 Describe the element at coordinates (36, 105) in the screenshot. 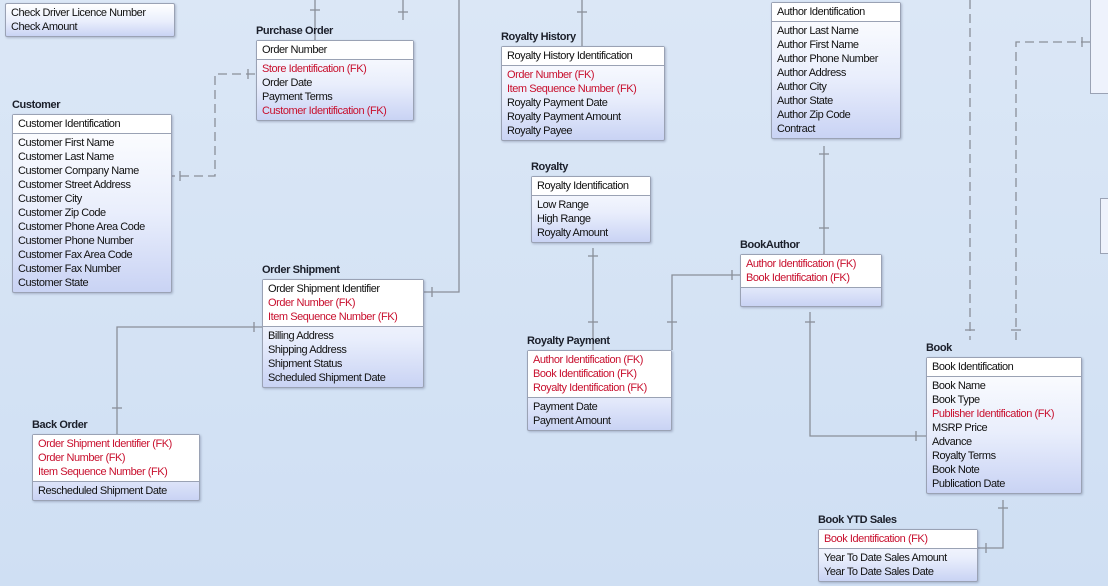

I see `entity-title: Customer` at that location.